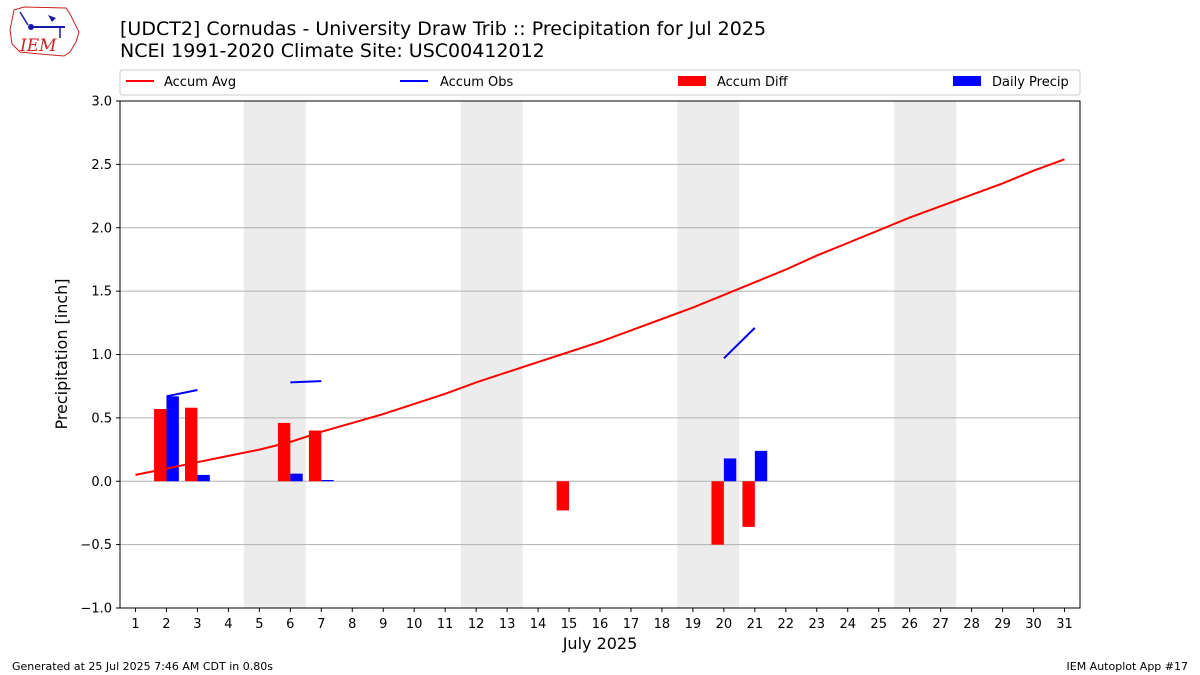  I want to click on legend-daily-precip-label: Daily Precip, so click(1030, 82).